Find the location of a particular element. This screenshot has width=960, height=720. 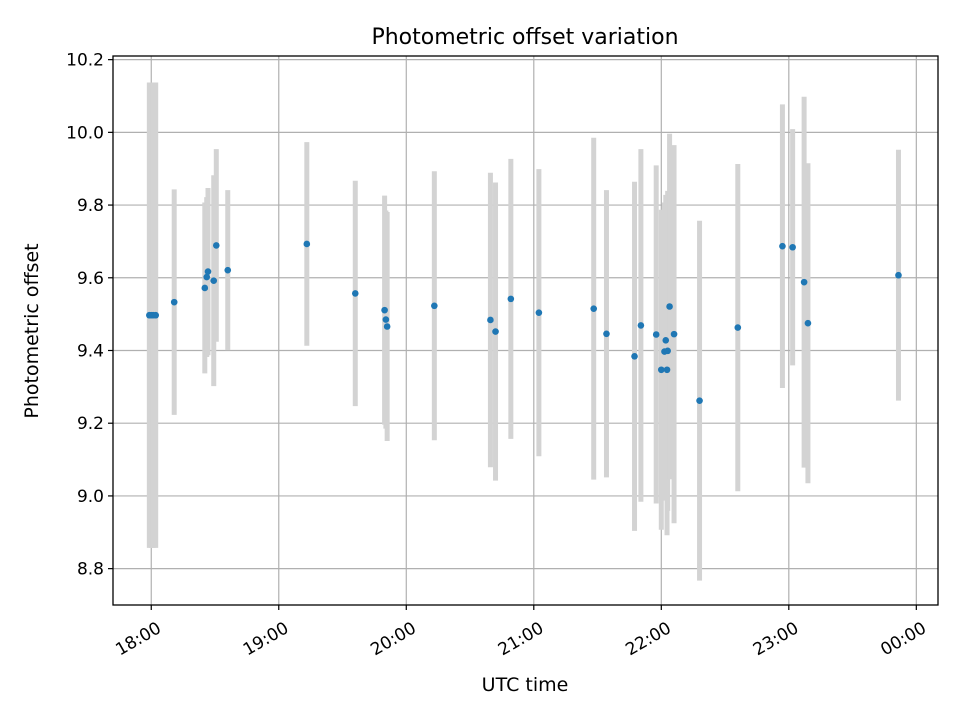

y-tick-label: 9.4 is located at coordinates (90, 351).